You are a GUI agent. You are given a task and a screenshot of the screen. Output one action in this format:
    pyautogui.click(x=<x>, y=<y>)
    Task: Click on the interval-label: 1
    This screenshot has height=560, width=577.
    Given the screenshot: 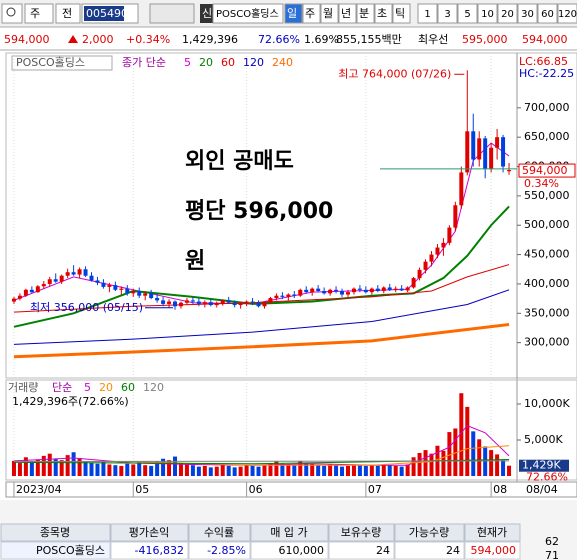 What is the action you would take?
    pyautogui.click(x=427, y=14)
    